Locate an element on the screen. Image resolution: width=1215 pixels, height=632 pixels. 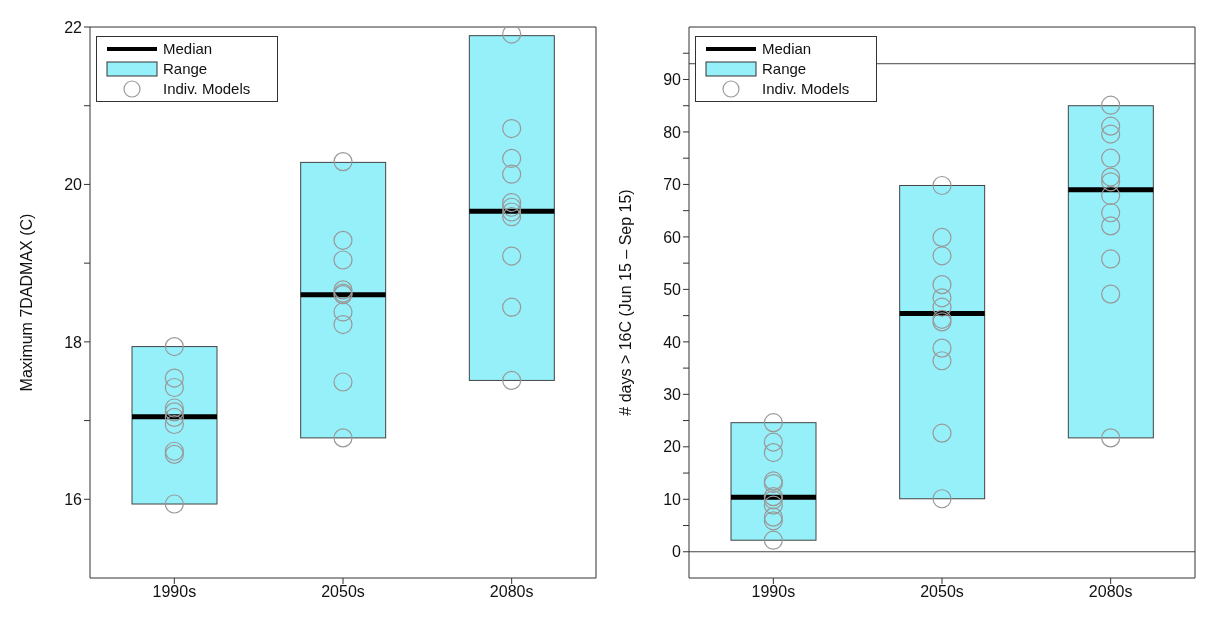
y-tick-label: 90 is located at coordinates (672, 80).